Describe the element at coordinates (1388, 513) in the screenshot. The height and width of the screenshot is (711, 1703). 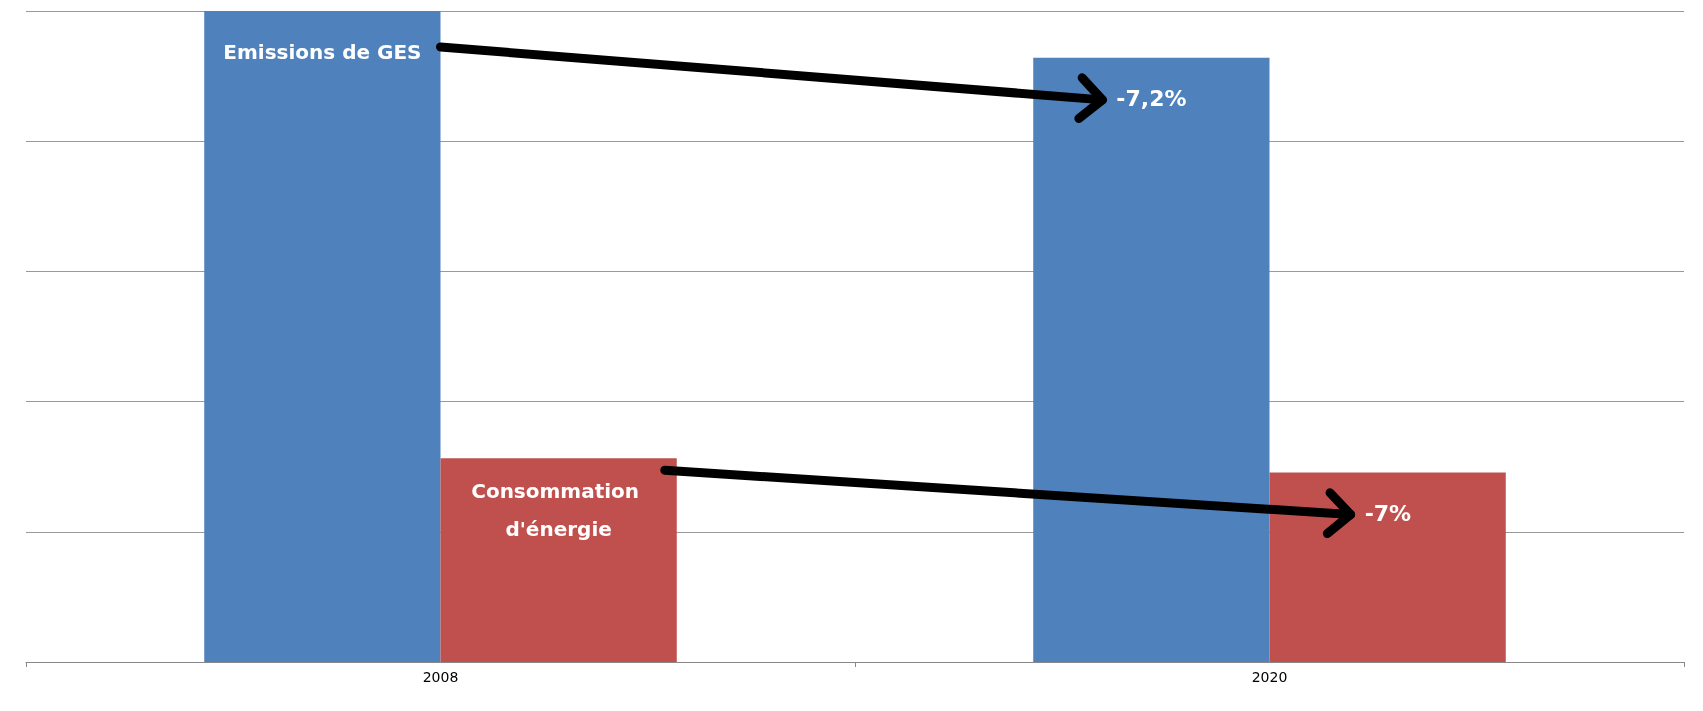
I see `annotation: -7%` at that location.